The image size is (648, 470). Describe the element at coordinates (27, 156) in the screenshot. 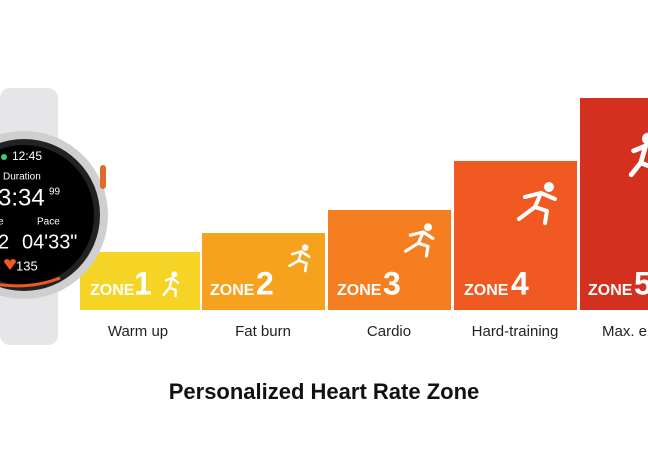

I see `watch-time: 12:45` at that location.